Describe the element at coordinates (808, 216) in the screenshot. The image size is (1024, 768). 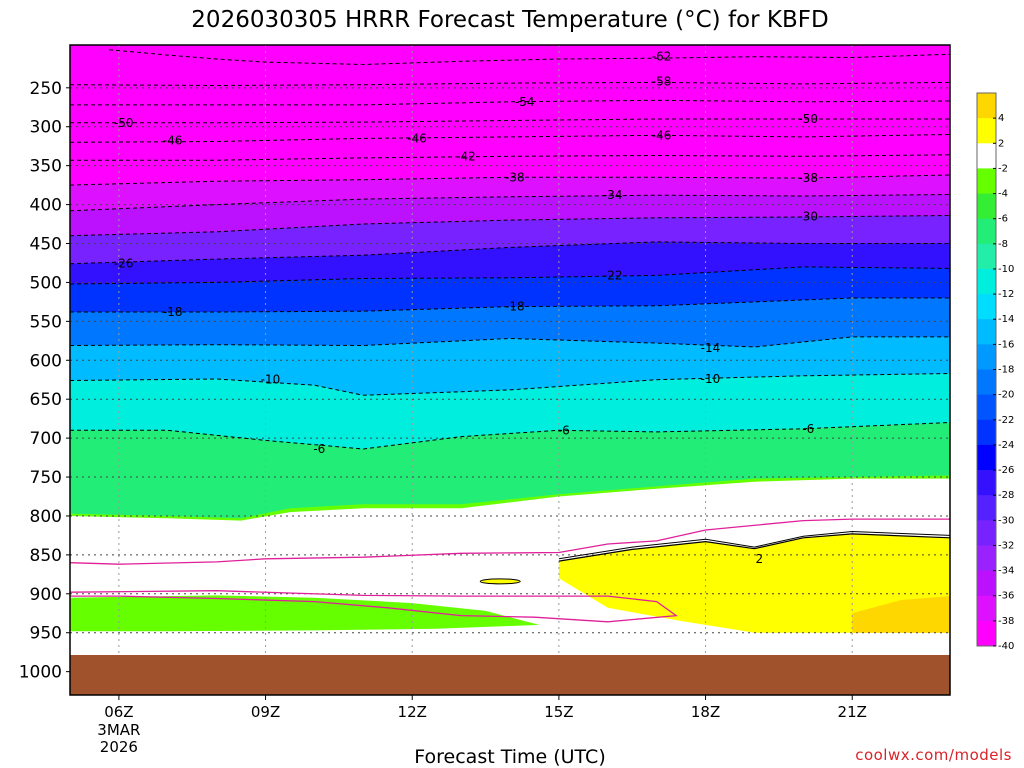
I see `isotherm-label: -30` at that location.